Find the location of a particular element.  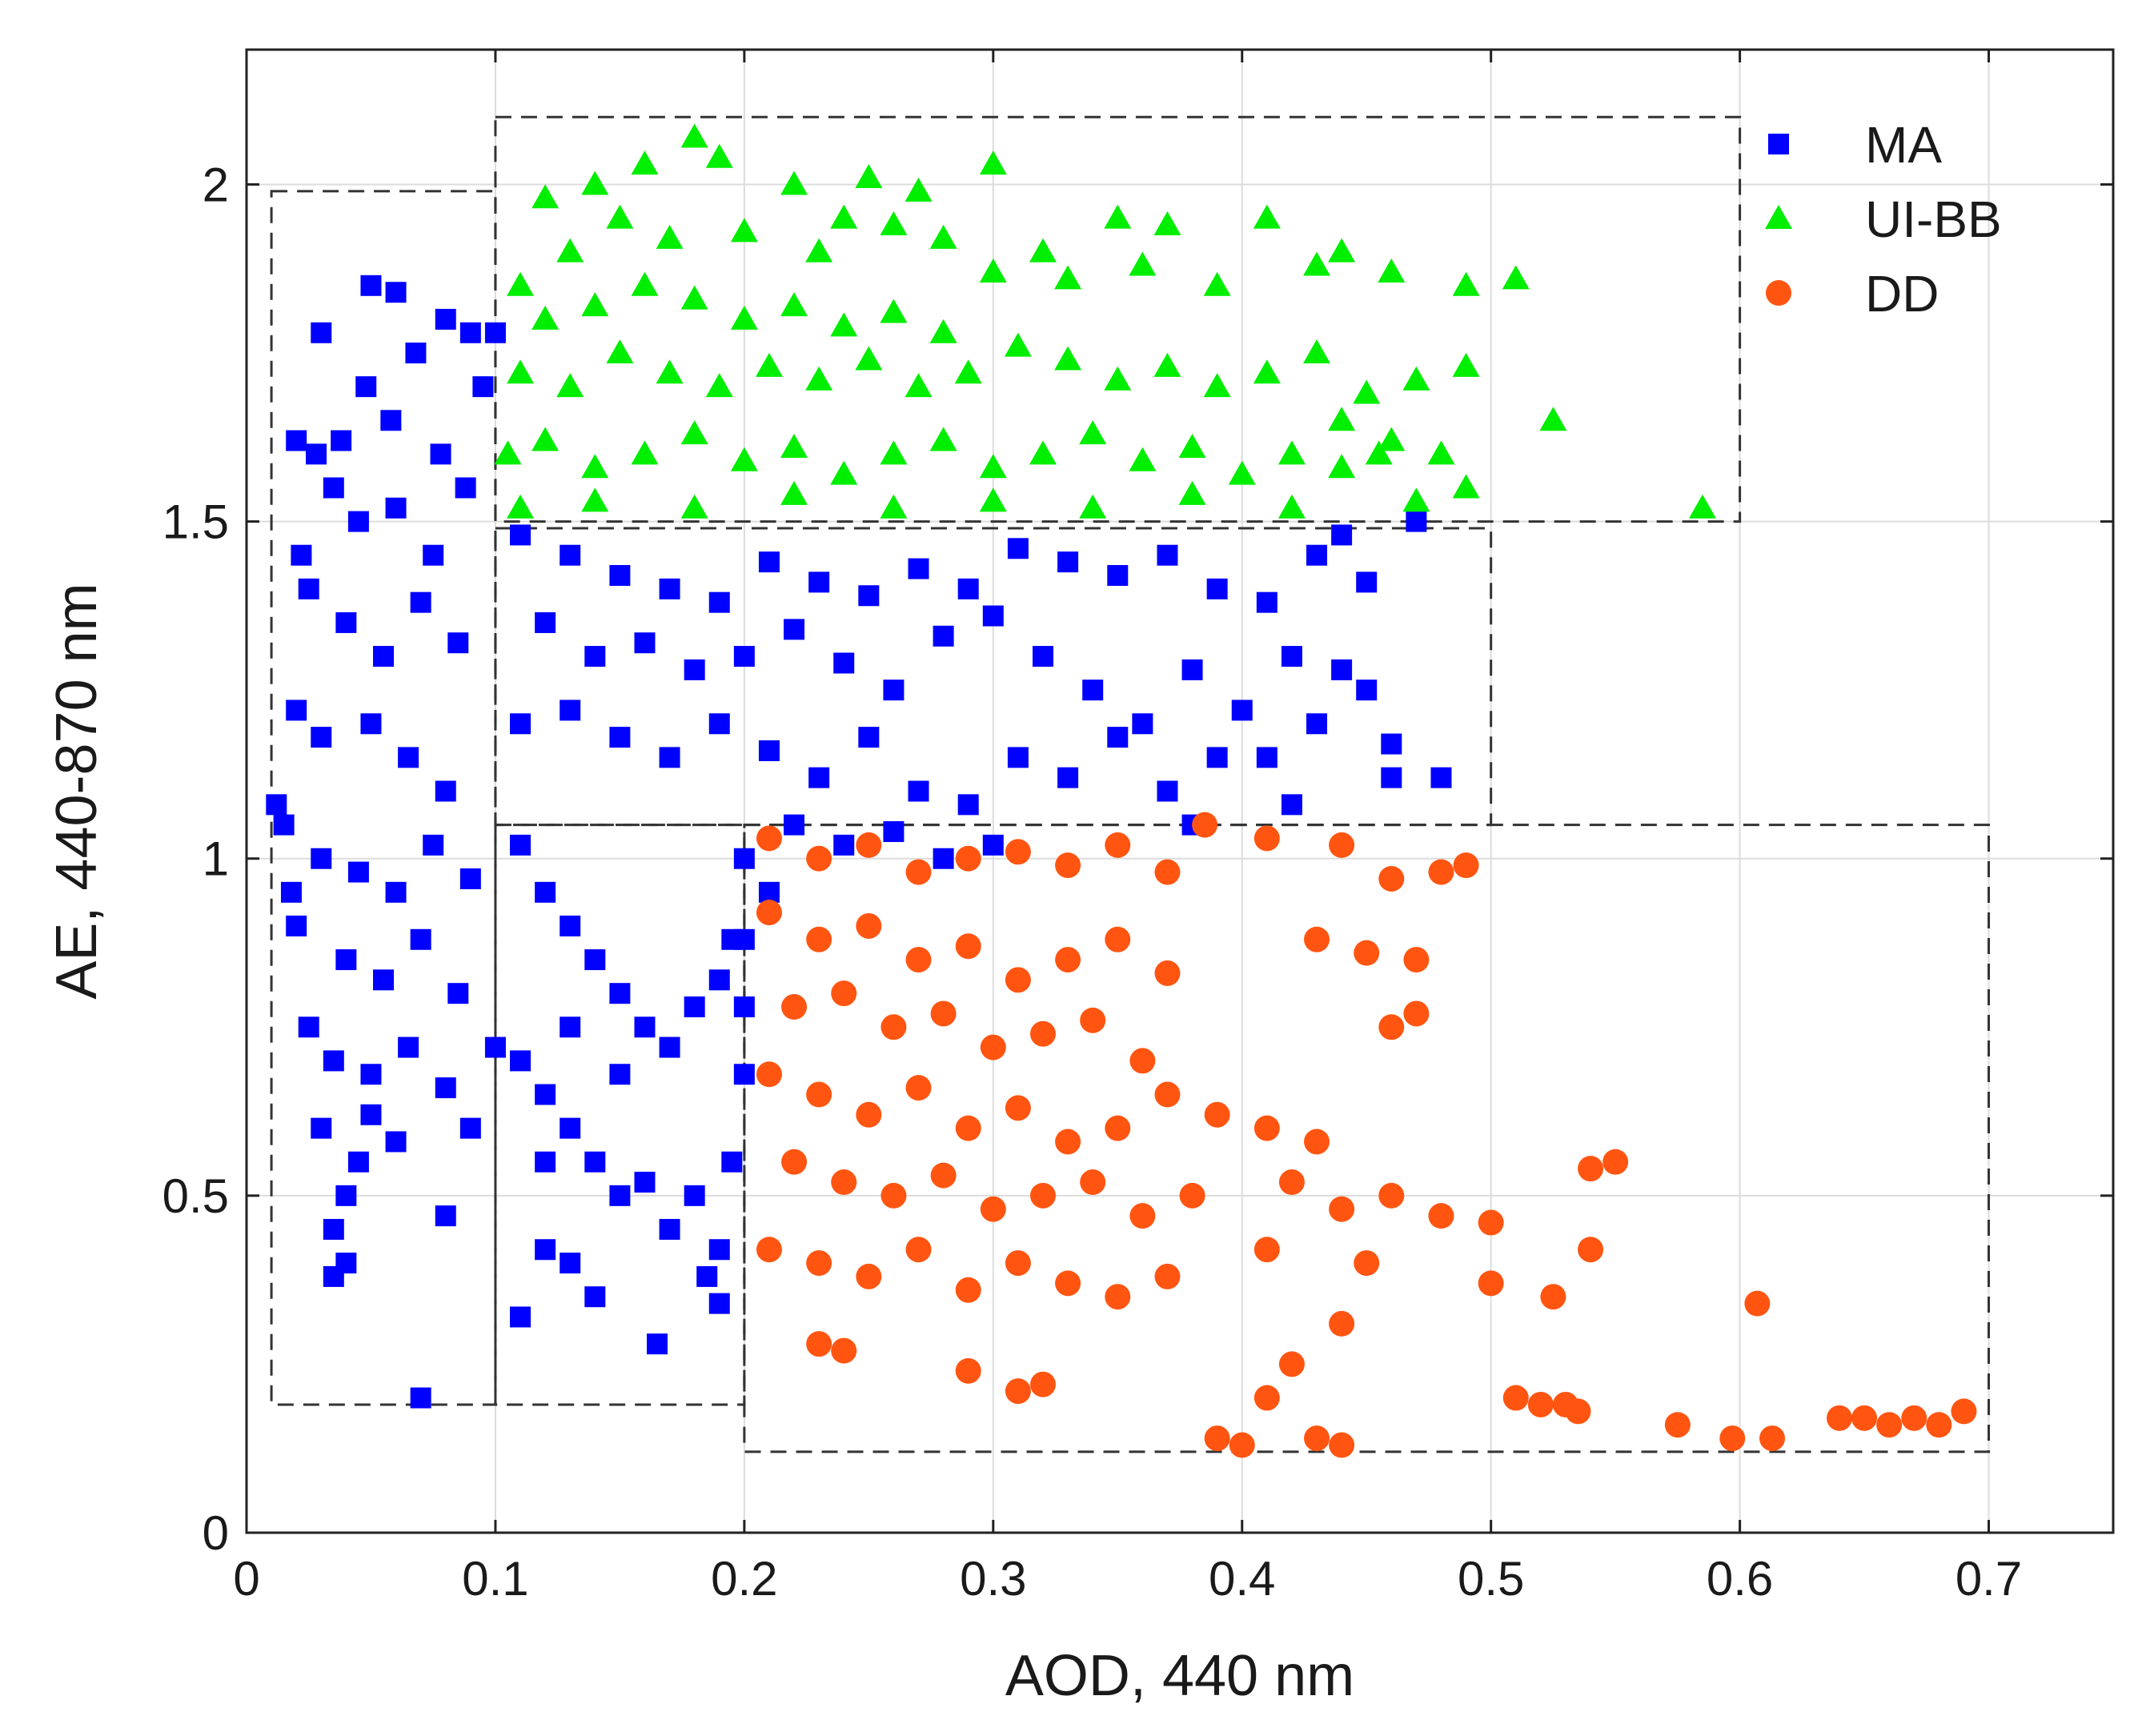

x-tick-label: 0.1 is located at coordinates (495, 1579).